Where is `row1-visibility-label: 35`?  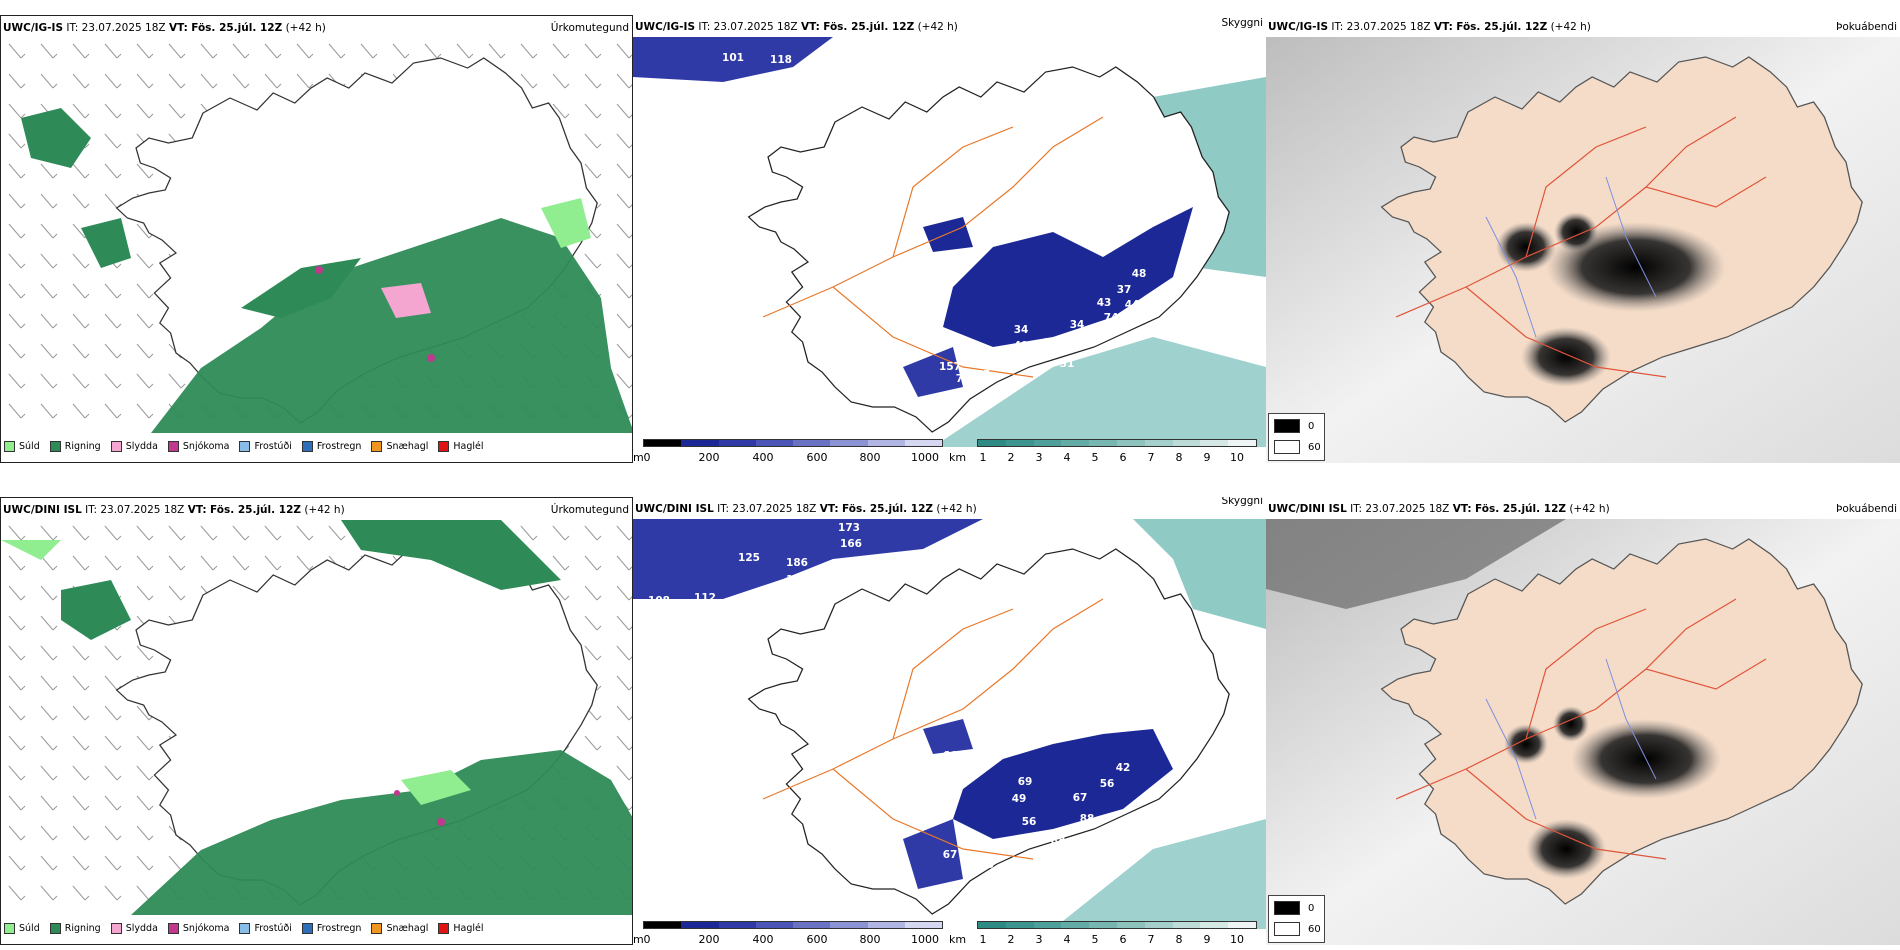
row1-visibility-label: 35 is located at coordinates (1093, 333).